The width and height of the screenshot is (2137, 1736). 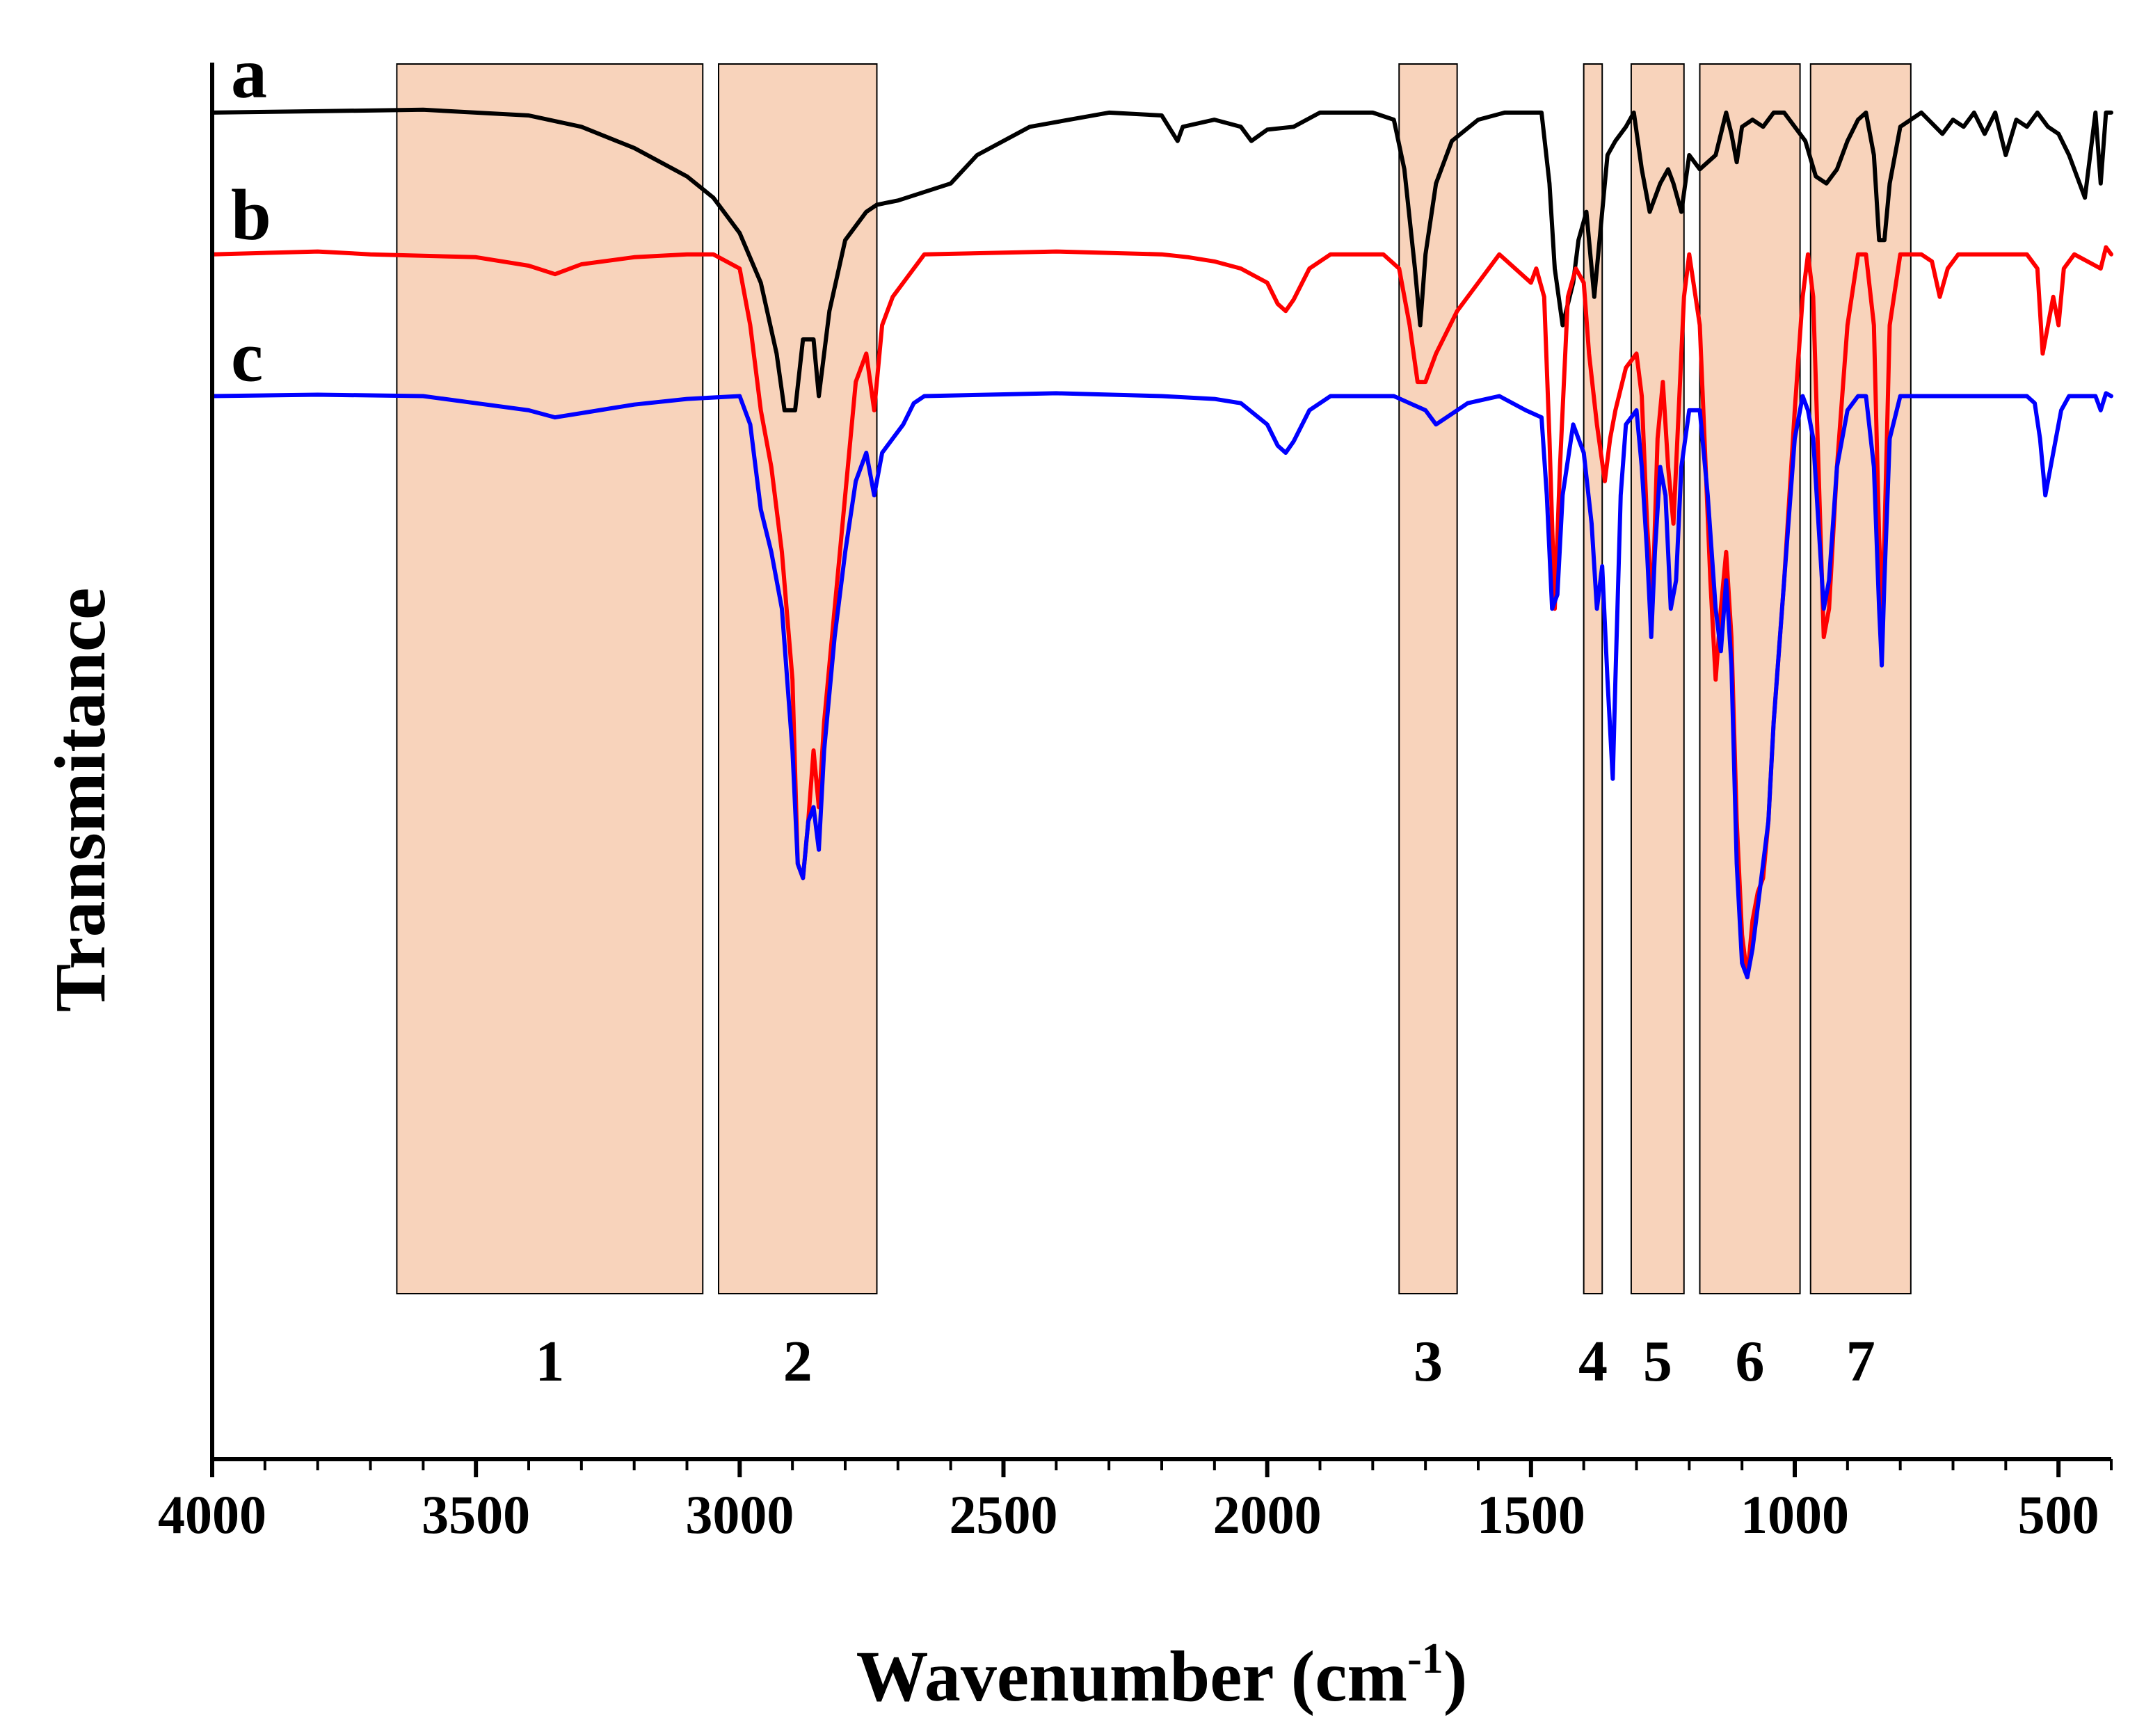 What do you see at coordinates (1531, 1514) in the screenshot?
I see `x-tick-label: 1500` at bounding box center [1531, 1514].